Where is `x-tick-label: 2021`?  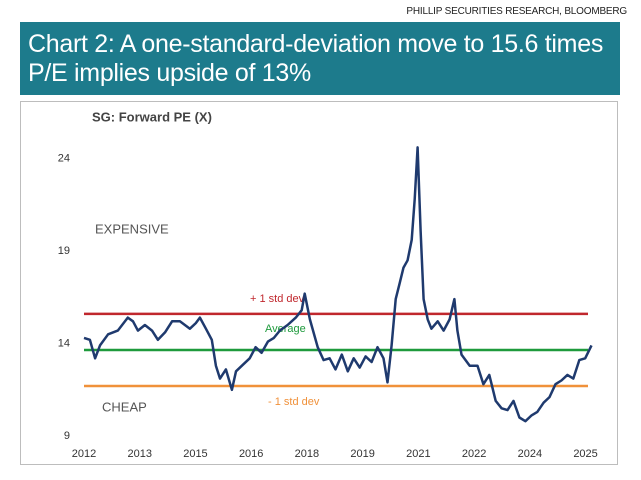
x-tick-label: 2021 is located at coordinates (418, 454).